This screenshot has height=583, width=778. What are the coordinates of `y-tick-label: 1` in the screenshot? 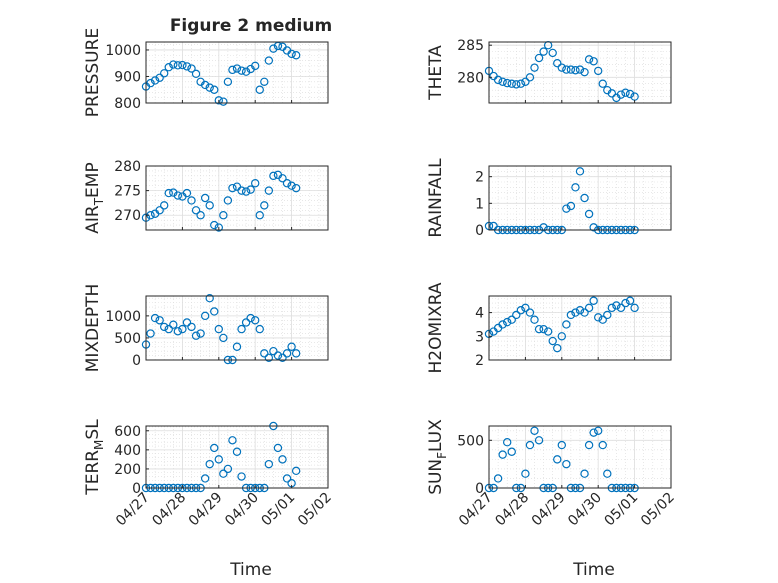 It's located at (479, 204).